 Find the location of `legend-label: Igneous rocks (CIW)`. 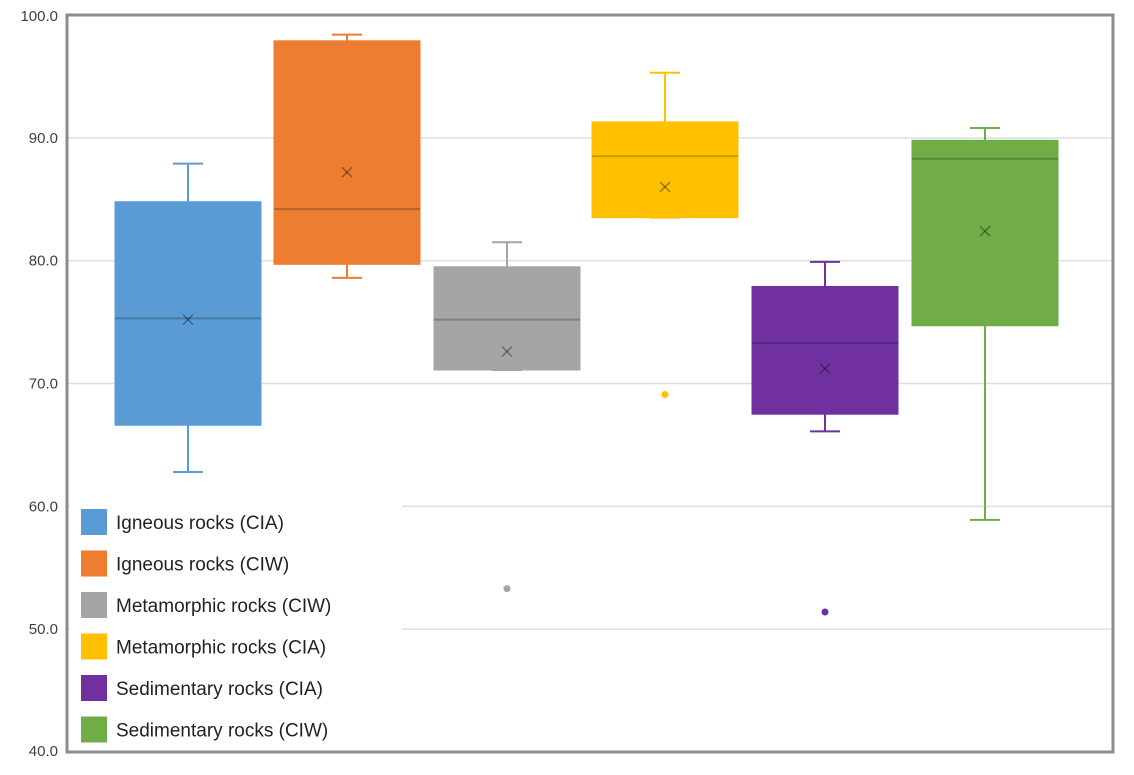

legend-label: Igneous rocks (CIW) is located at coordinates (202, 565).